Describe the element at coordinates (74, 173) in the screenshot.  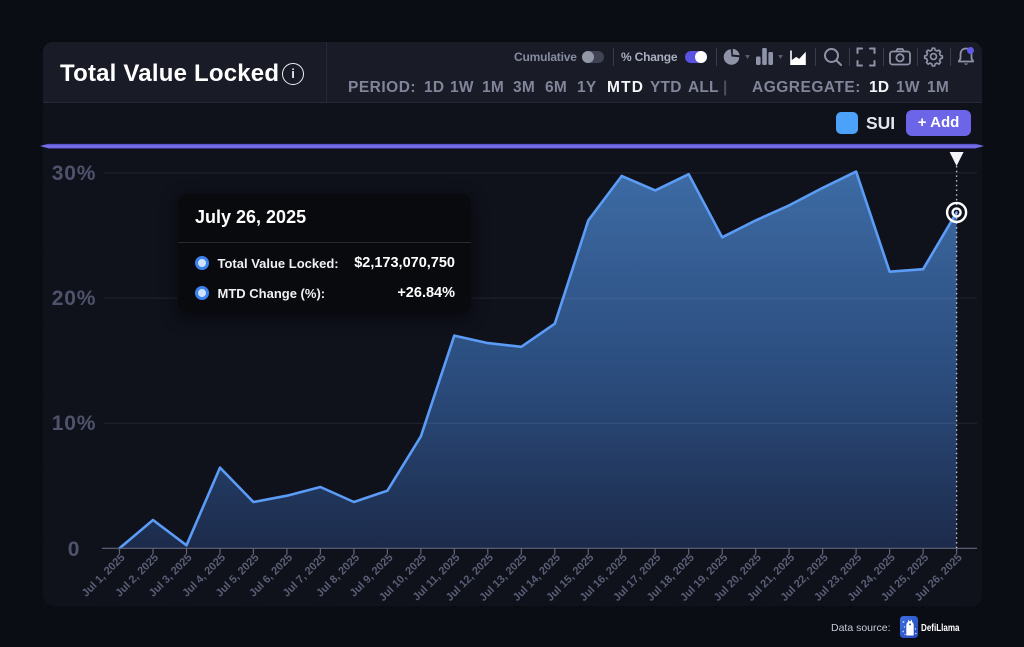
I see `svg-text: 30%` at that location.